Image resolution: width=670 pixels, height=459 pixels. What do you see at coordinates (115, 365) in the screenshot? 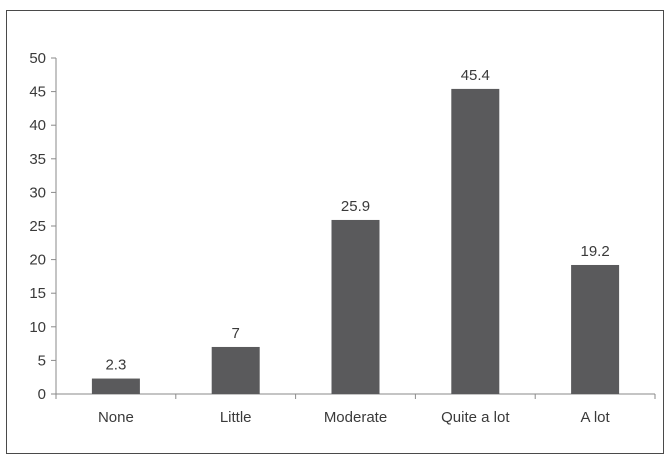
I see `data-label: 2.3` at bounding box center [115, 365].